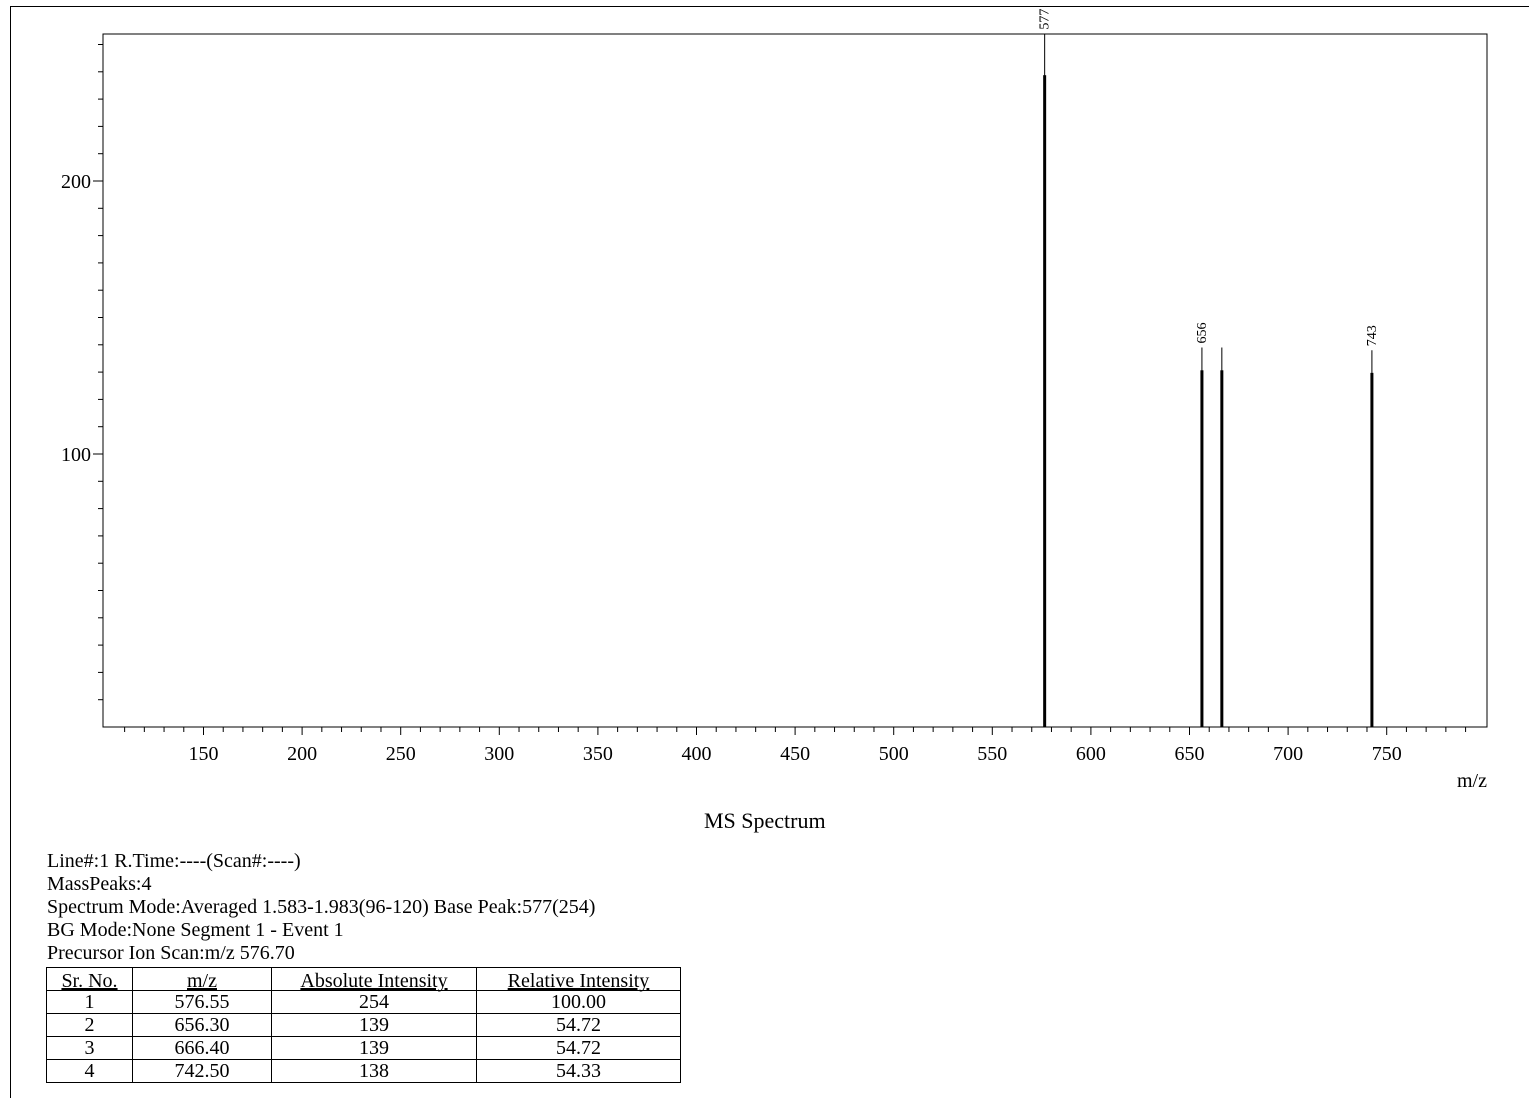 The width and height of the screenshot is (1529, 1098). I want to click on info-line-masspeaks: MassPeaks:4, so click(99, 884).